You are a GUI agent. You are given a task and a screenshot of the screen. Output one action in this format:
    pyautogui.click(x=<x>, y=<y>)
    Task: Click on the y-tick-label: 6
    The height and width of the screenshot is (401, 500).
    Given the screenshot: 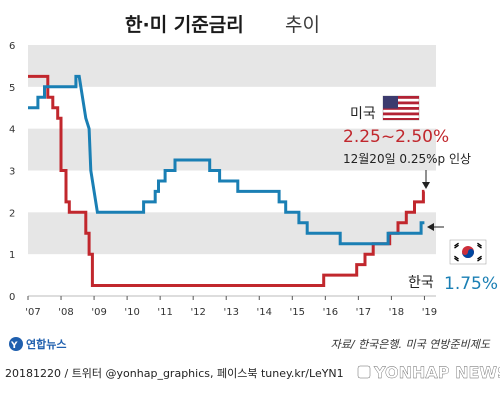 What is the action you would take?
    pyautogui.click(x=12, y=46)
    